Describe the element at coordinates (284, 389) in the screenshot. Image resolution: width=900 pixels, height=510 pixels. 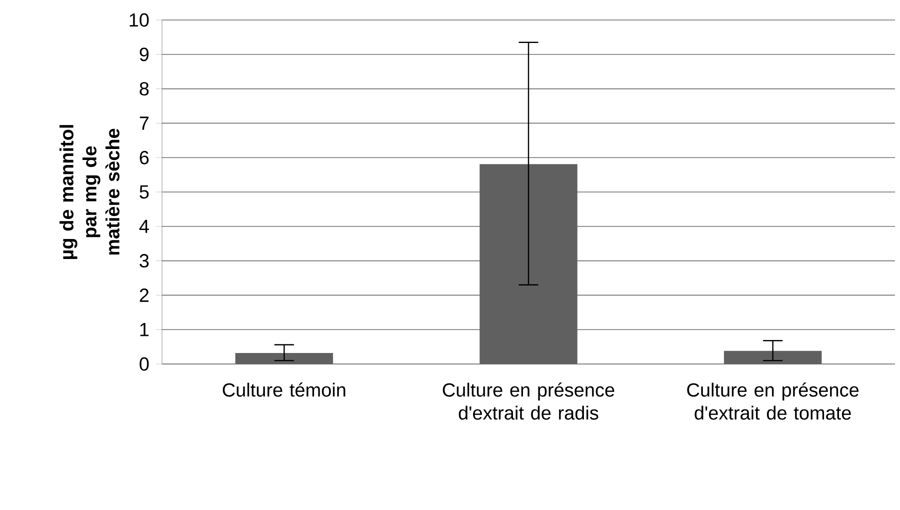
I see `x-tick-label: Culture témoin` at that location.